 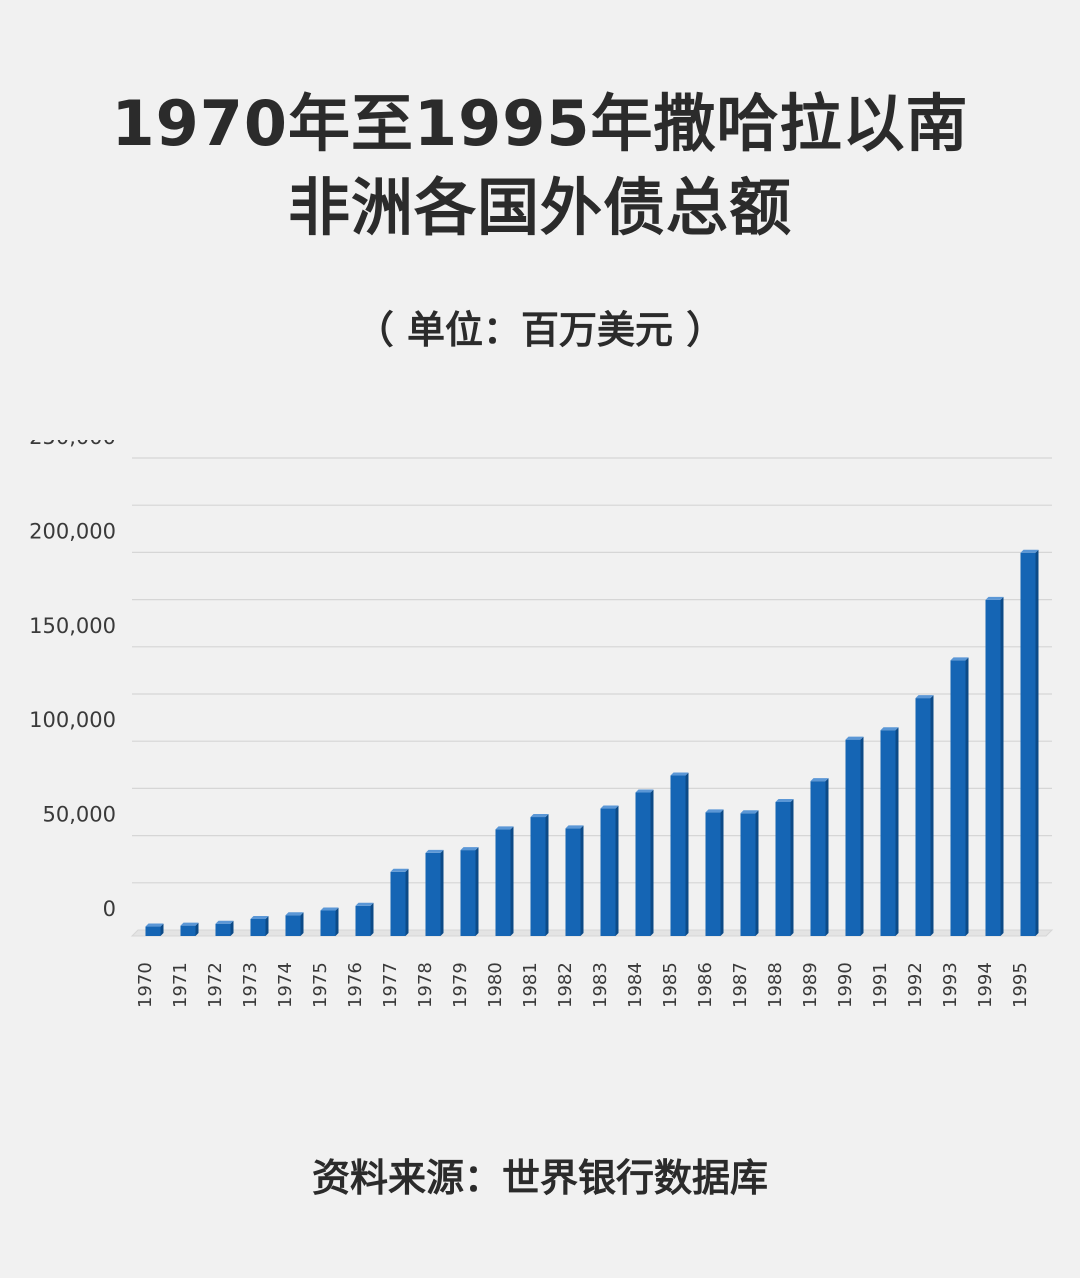 I want to click on bar-1976, so click(x=364, y=919).